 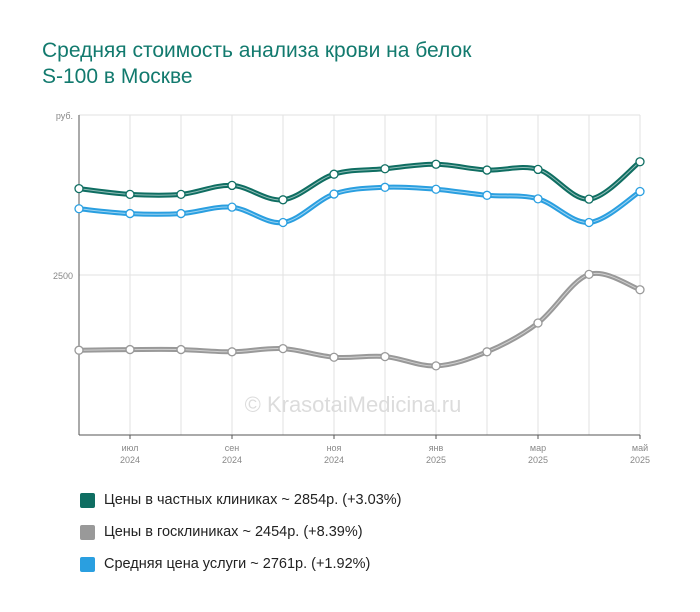 What do you see at coordinates (436, 448) in the screenshot?
I see `x-tick-label-month: янв` at bounding box center [436, 448].